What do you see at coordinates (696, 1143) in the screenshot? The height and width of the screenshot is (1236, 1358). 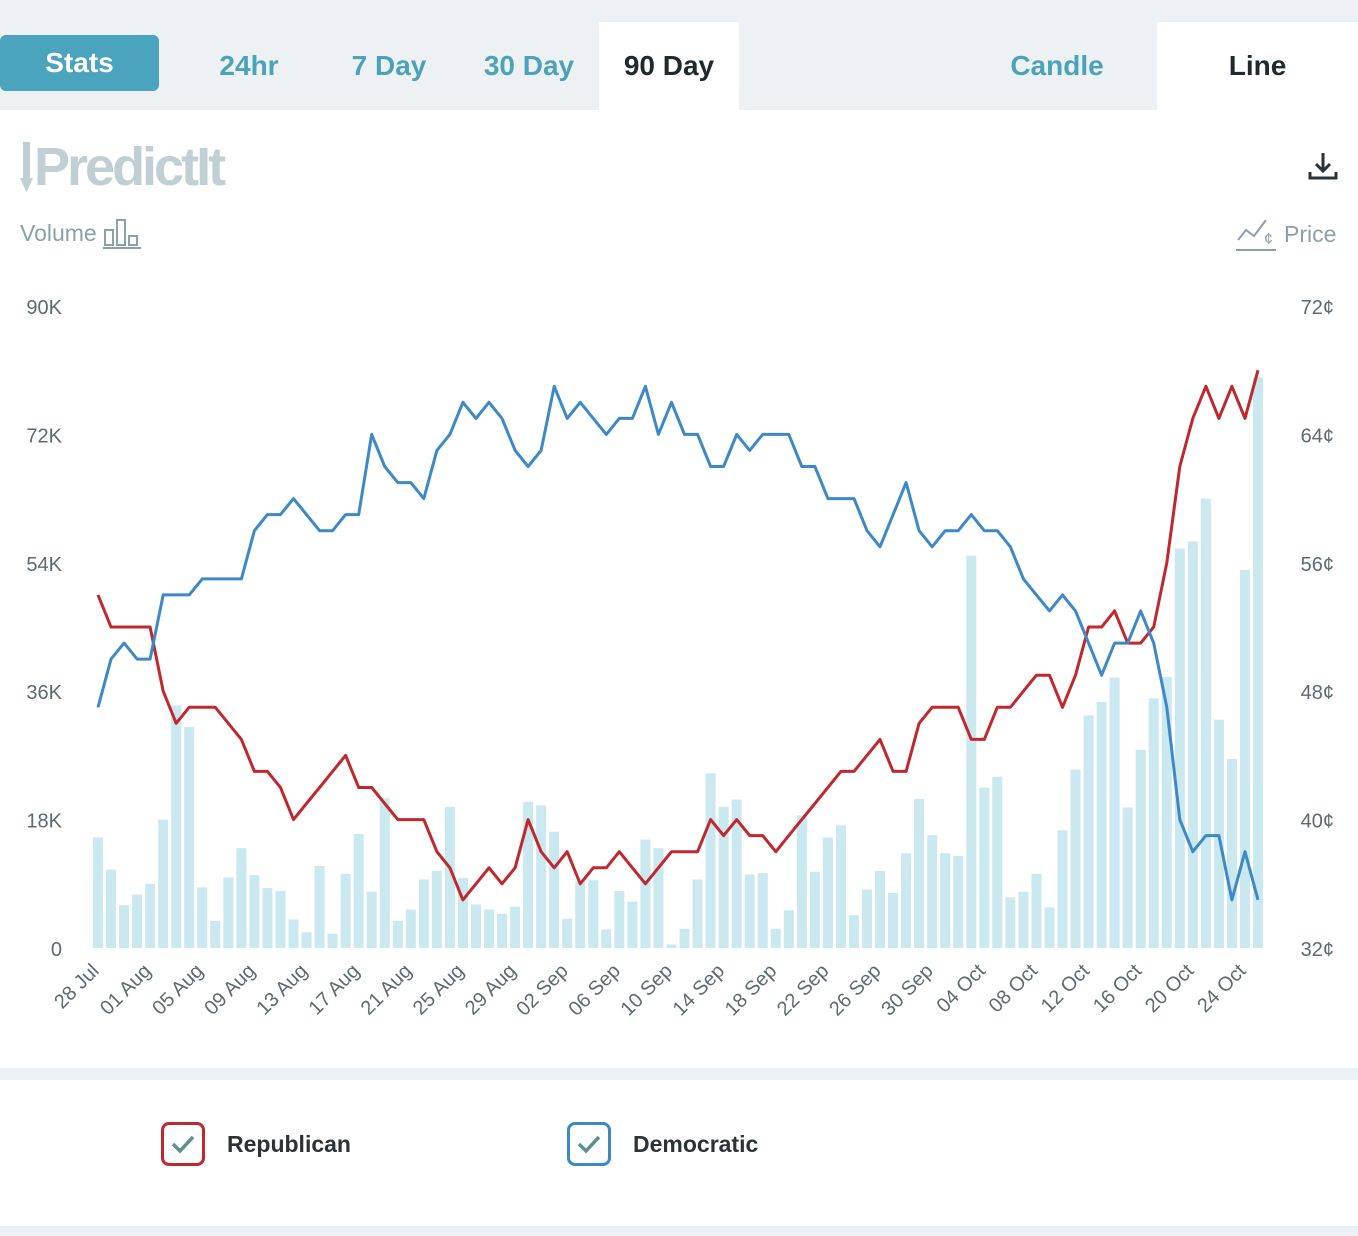 I see `legend-democratic-label: Democratic` at bounding box center [696, 1143].